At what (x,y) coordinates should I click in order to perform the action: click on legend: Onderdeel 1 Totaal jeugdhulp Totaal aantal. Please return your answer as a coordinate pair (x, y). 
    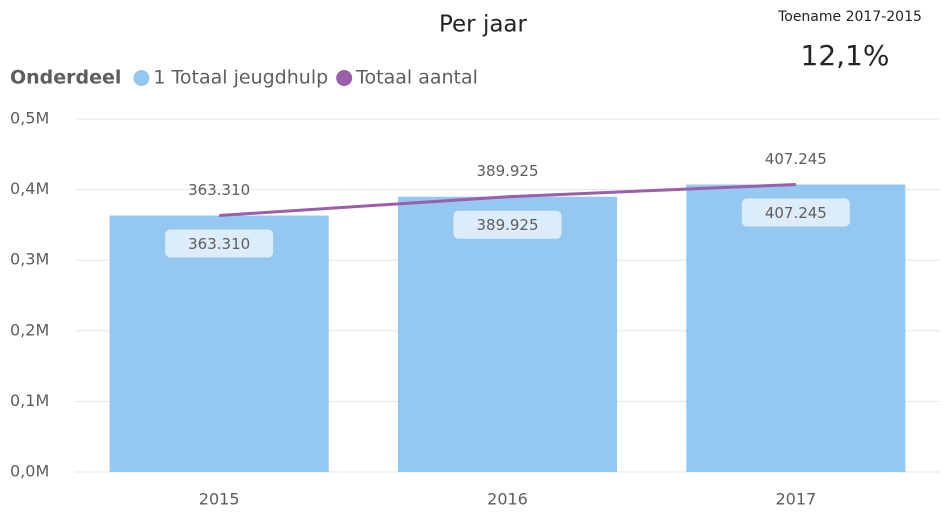
    Looking at the image, I should click on (244, 78).